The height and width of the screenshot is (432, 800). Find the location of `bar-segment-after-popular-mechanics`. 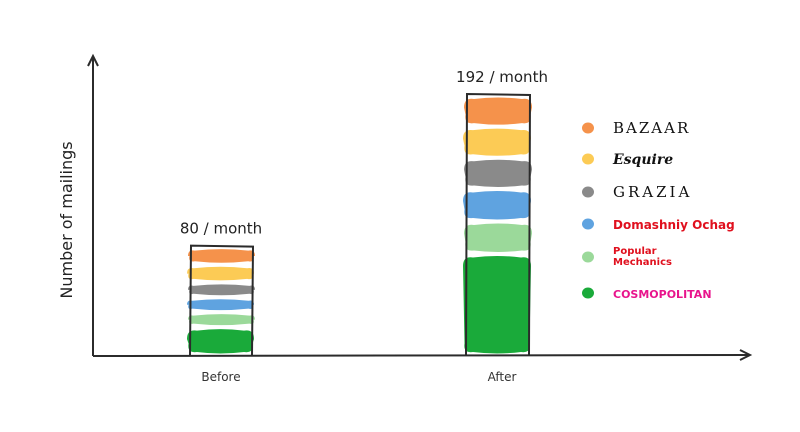

bar-segment-after-popular-mechanics is located at coordinates (498, 237).